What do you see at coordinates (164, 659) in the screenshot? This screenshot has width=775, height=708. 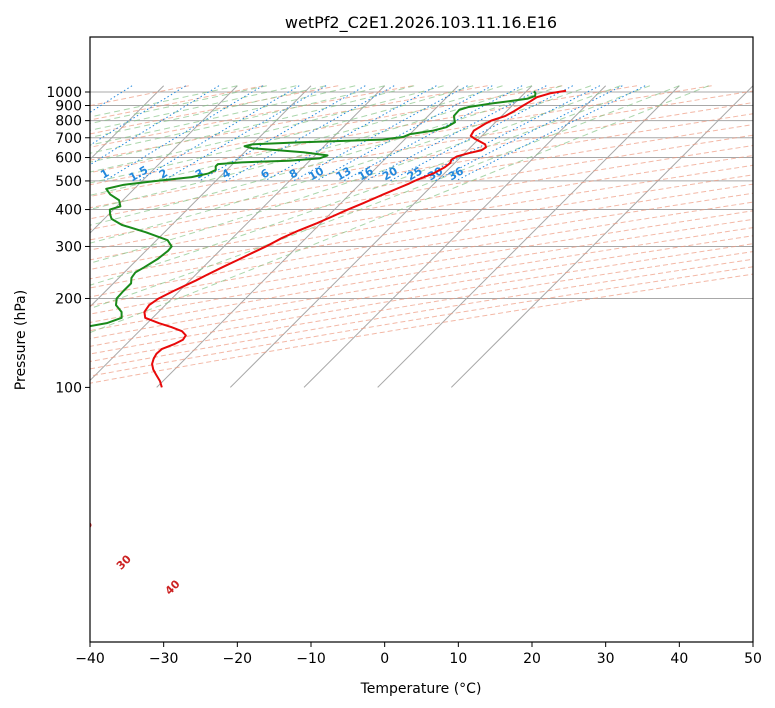 I see `x-tick-label: −30` at bounding box center [164, 659].